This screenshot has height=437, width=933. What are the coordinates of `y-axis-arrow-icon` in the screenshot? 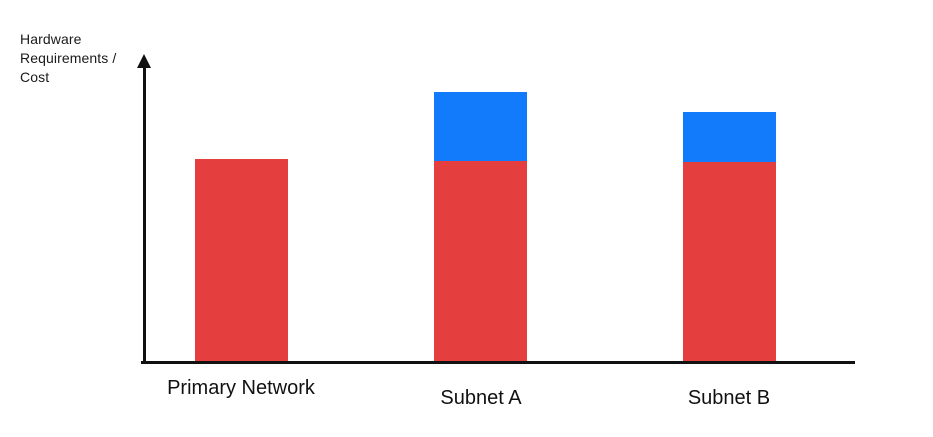 It's located at (144, 61).